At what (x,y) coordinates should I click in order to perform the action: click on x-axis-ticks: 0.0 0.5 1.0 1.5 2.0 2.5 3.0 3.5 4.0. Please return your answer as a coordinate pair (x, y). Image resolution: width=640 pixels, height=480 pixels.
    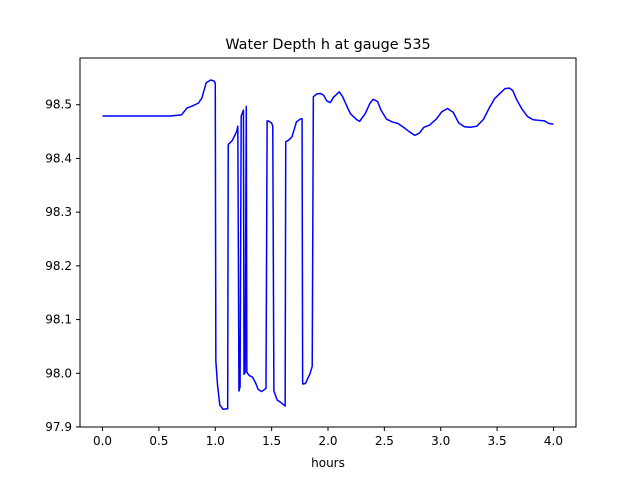
    Looking at the image, I should click on (328, 437).